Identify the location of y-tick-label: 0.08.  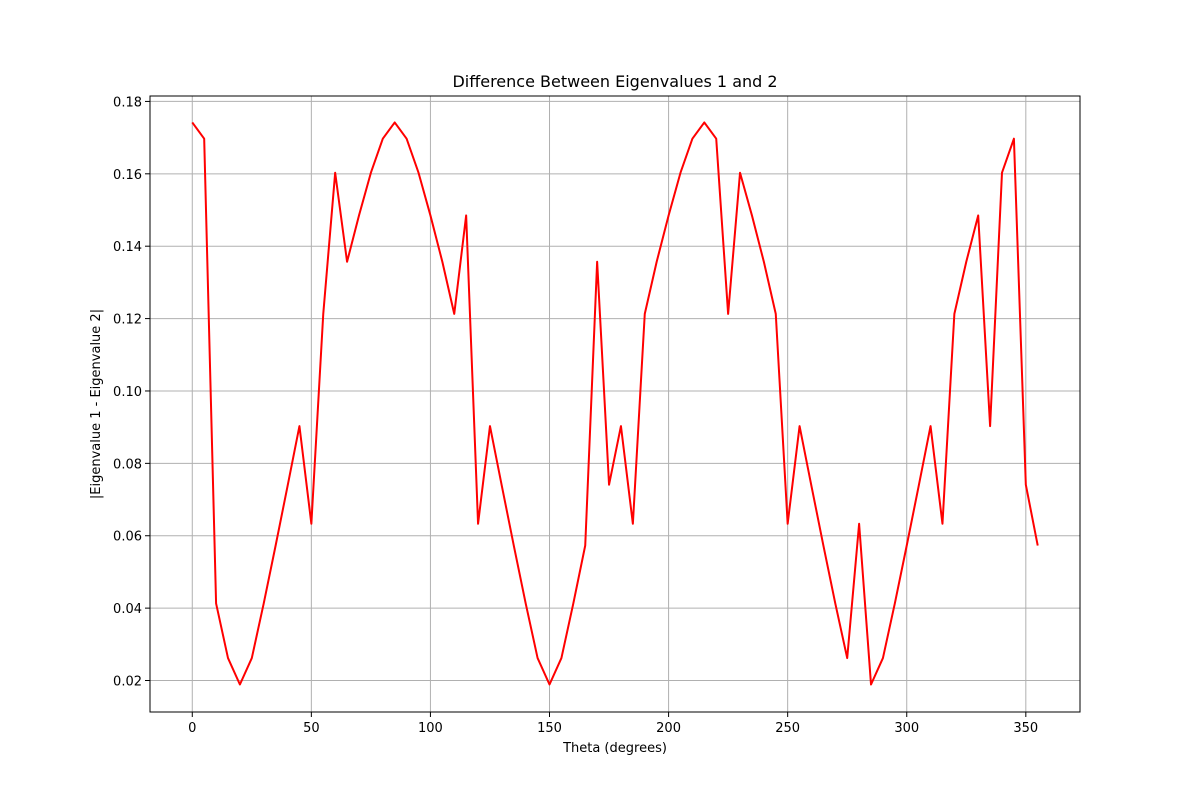
(127, 464).